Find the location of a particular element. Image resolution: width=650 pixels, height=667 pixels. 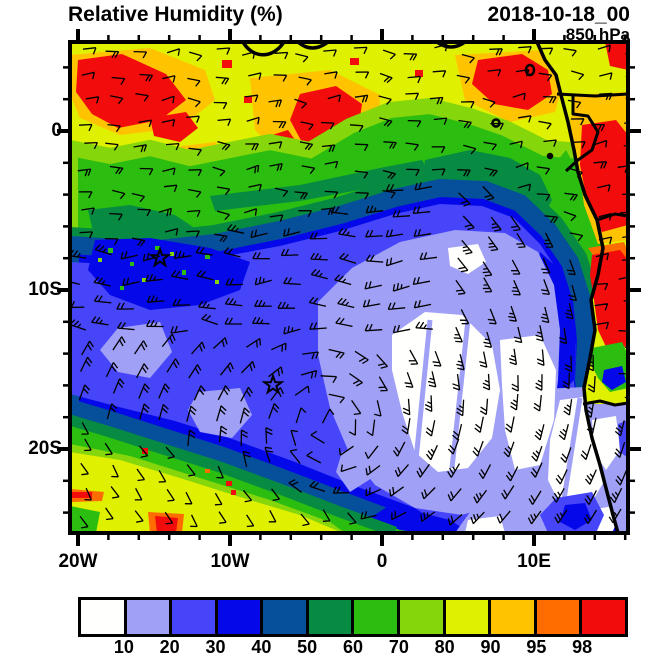

colorbar-tick-label: 60 is located at coordinates (353, 647).